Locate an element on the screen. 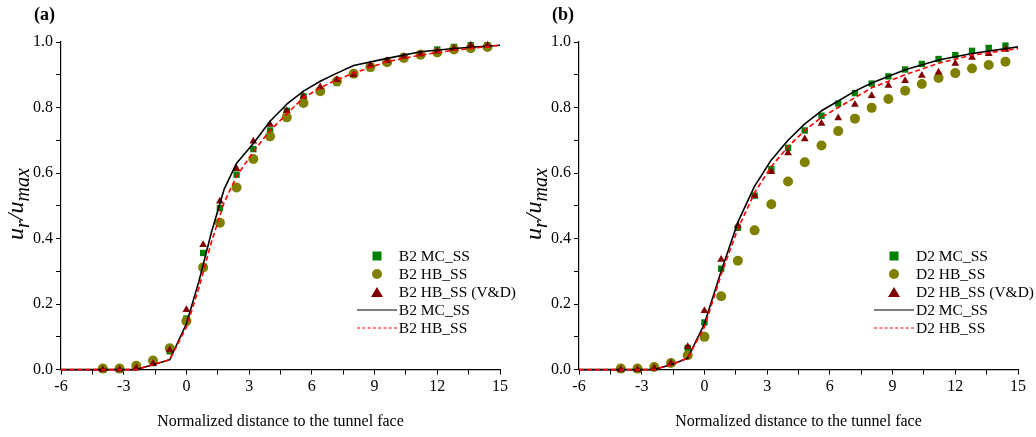 This screenshot has width=1036, height=437. legend-label: D2 HB_SS (V&D) is located at coordinates (975, 292).